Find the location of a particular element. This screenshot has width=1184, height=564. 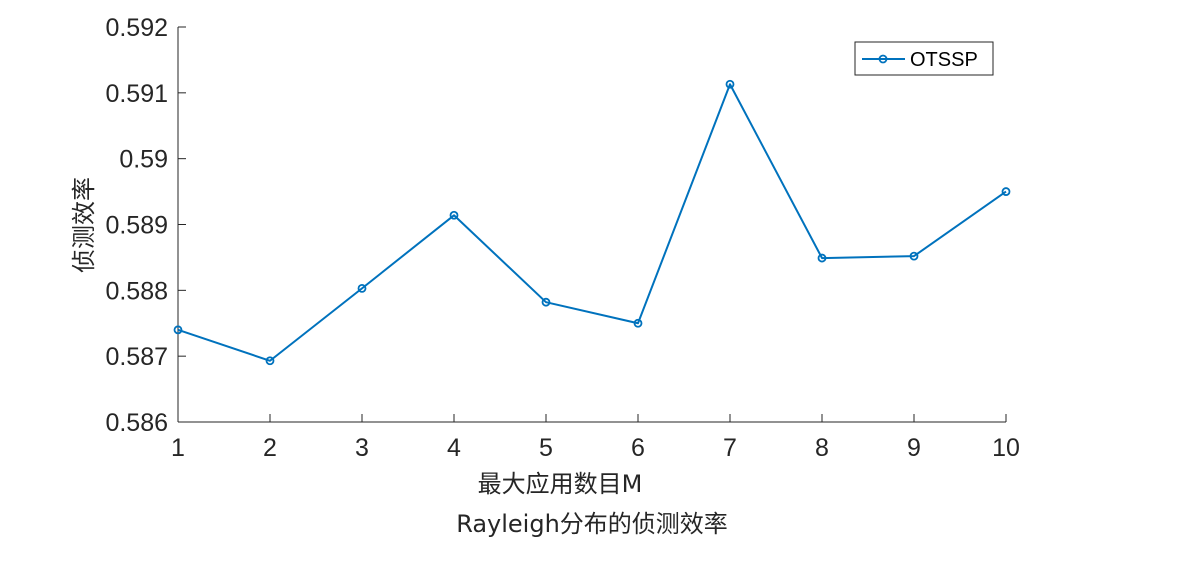

x-tick-label: 10 is located at coordinates (1006, 448).